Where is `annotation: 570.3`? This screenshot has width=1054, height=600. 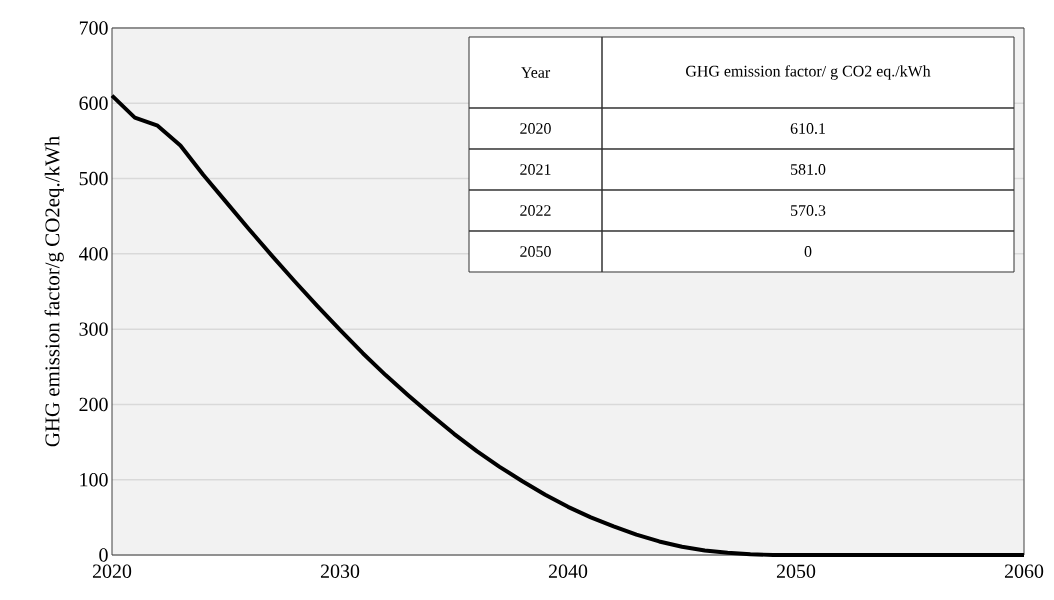
annotation: 570.3 is located at coordinates (808, 210).